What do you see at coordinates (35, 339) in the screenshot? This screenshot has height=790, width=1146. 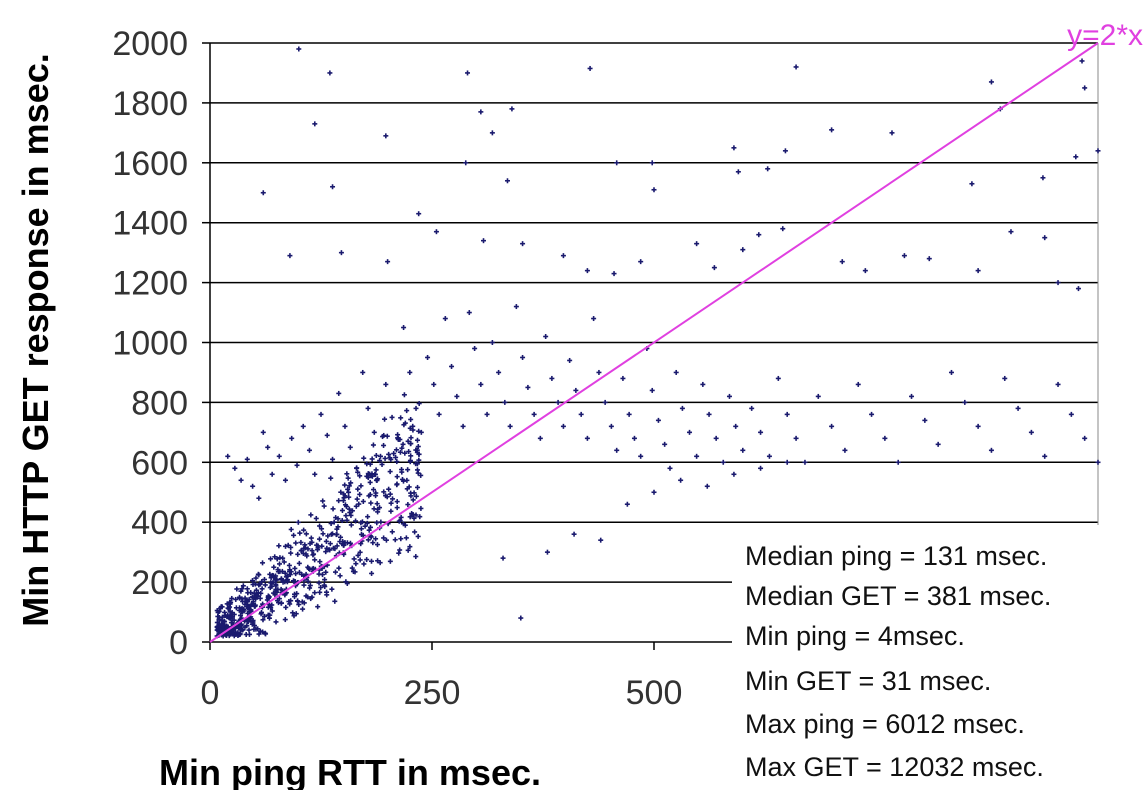 I see `y-axis-title: Min HTTP GET response in msec.` at bounding box center [35, 339].